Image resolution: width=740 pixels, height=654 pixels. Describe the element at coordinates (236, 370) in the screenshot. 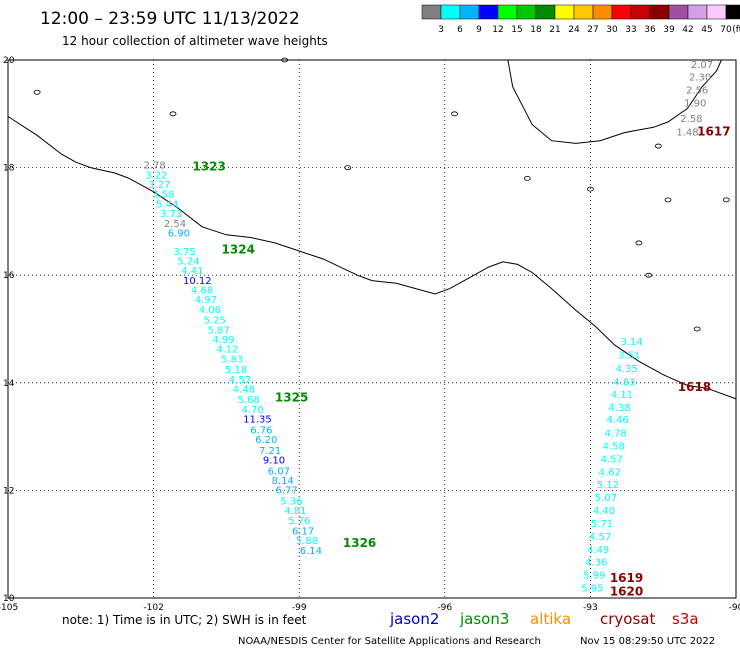

I see `wave-height-value: 5.18` at that location.